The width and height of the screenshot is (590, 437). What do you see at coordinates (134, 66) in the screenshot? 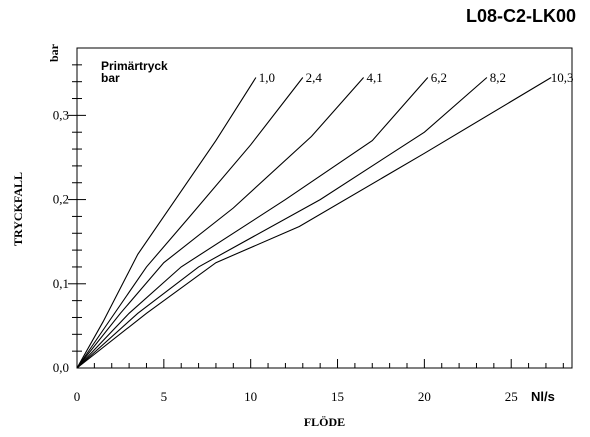
I see `legend-title: Primärtryck` at bounding box center [134, 66].